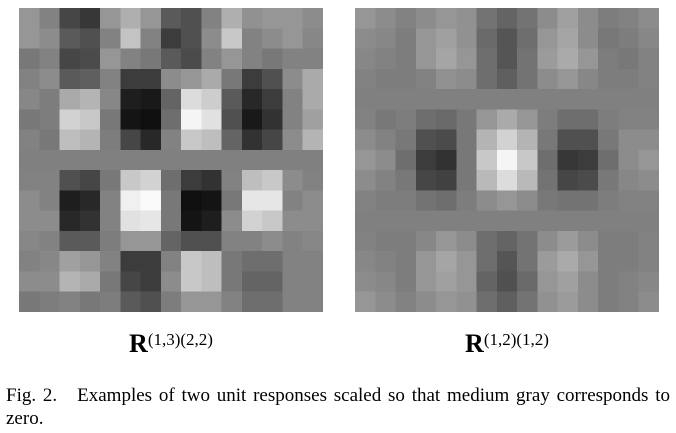  I want to click on panel-label-left: R(1,3)(2,2), so click(171, 344).